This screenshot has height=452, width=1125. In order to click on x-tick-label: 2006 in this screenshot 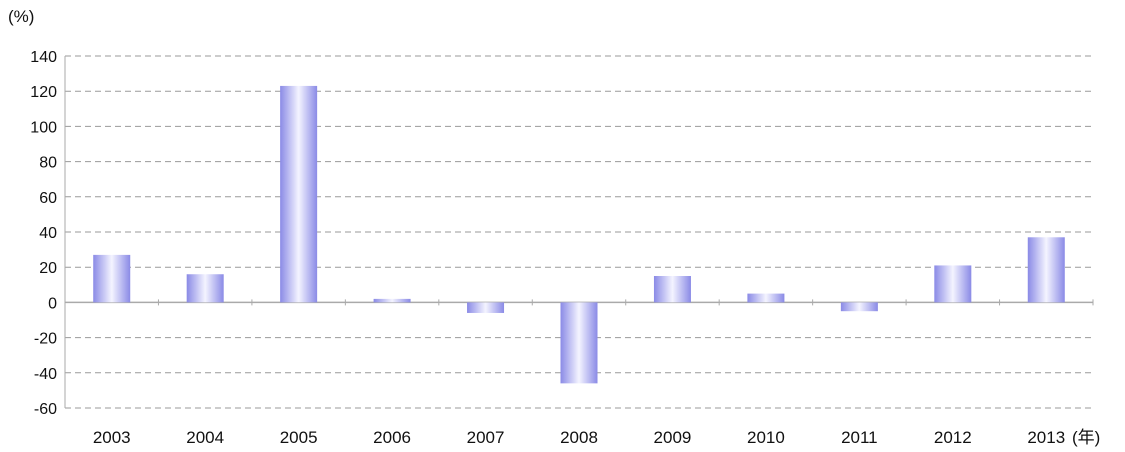, I will do `click(392, 437)`.